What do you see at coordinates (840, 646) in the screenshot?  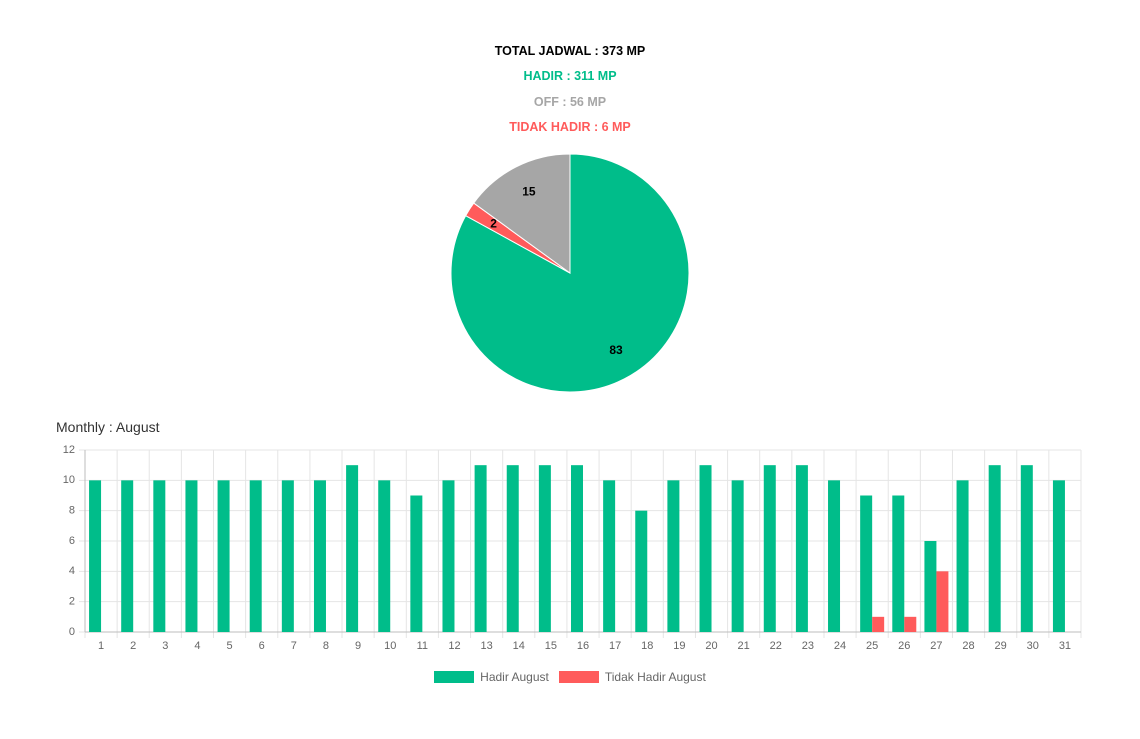 I see `x-tick-label: 24` at bounding box center [840, 646].